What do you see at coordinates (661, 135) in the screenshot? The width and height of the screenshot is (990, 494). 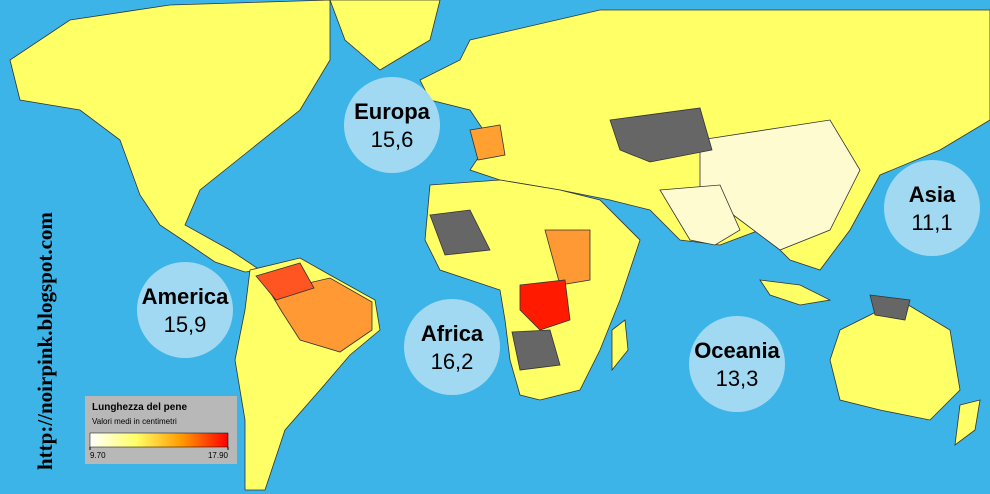 I see `kazakhstan` at bounding box center [661, 135].